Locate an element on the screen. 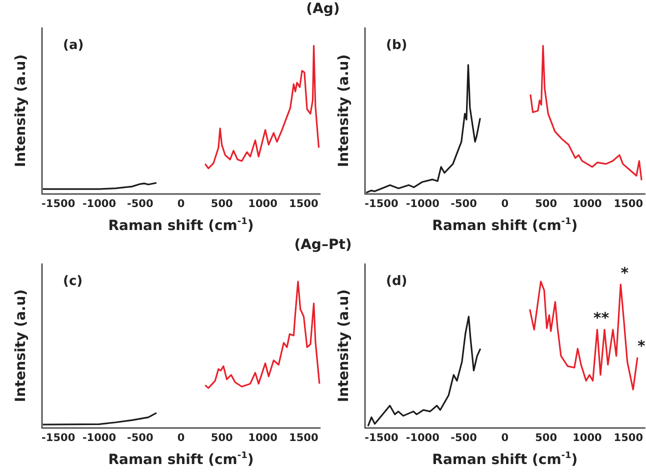  chart-title: (d) is located at coordinates (397, 281).